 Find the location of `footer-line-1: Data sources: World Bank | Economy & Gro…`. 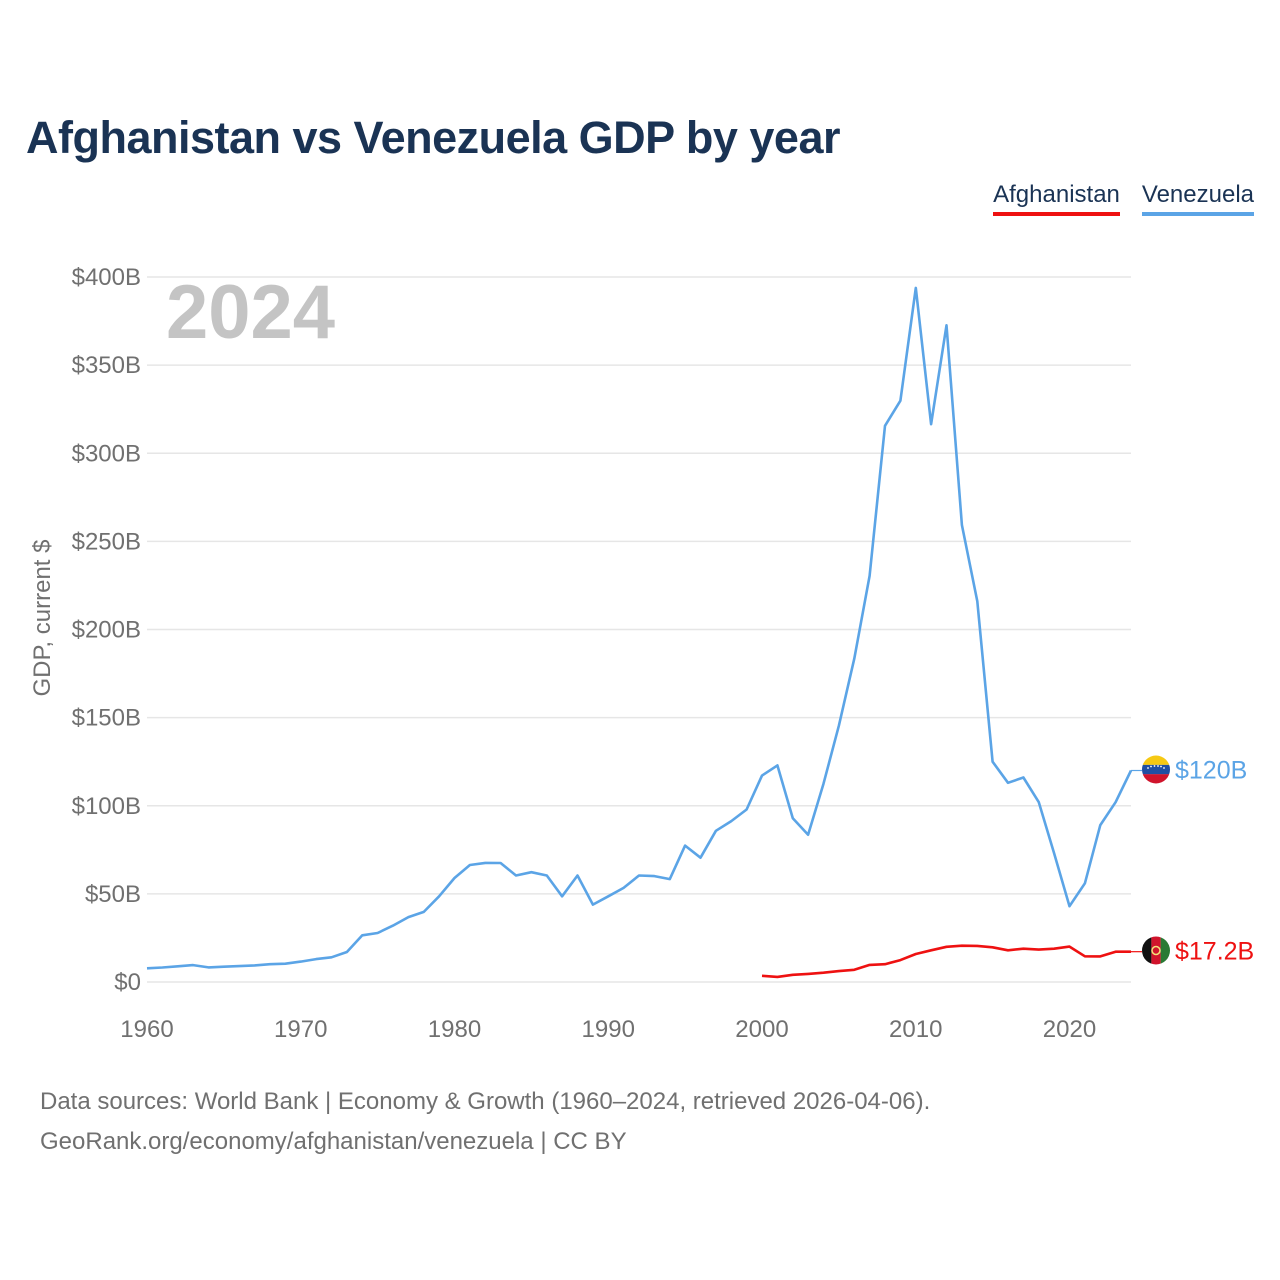

footer-line-1: Data sources: World Bank | Economy & Gro… is located at coordinates (485, 1101).